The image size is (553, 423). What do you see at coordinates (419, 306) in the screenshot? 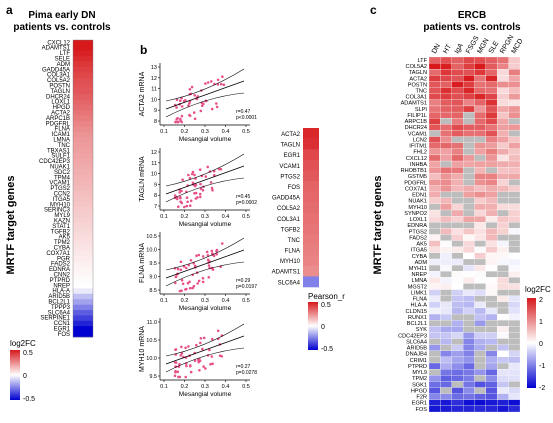
I see `gene-label: HLA-A` at bounding box center [419, 306].